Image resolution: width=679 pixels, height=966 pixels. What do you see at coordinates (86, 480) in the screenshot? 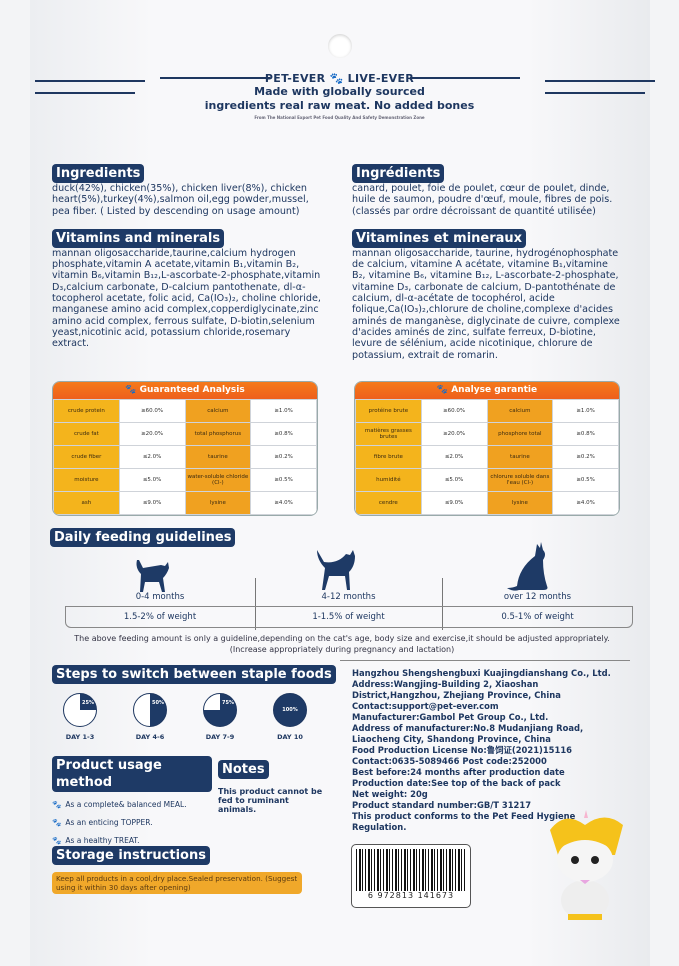
I see `analysis-nutrient: moisture` at bounding box center [86, 480].